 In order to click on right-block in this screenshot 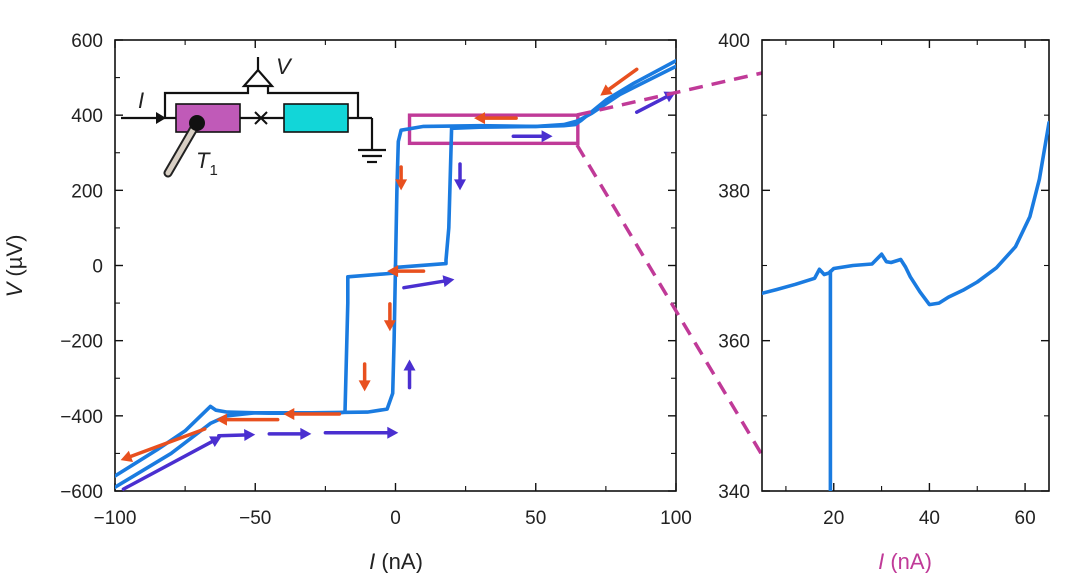, I will do `click(316, 118)`.